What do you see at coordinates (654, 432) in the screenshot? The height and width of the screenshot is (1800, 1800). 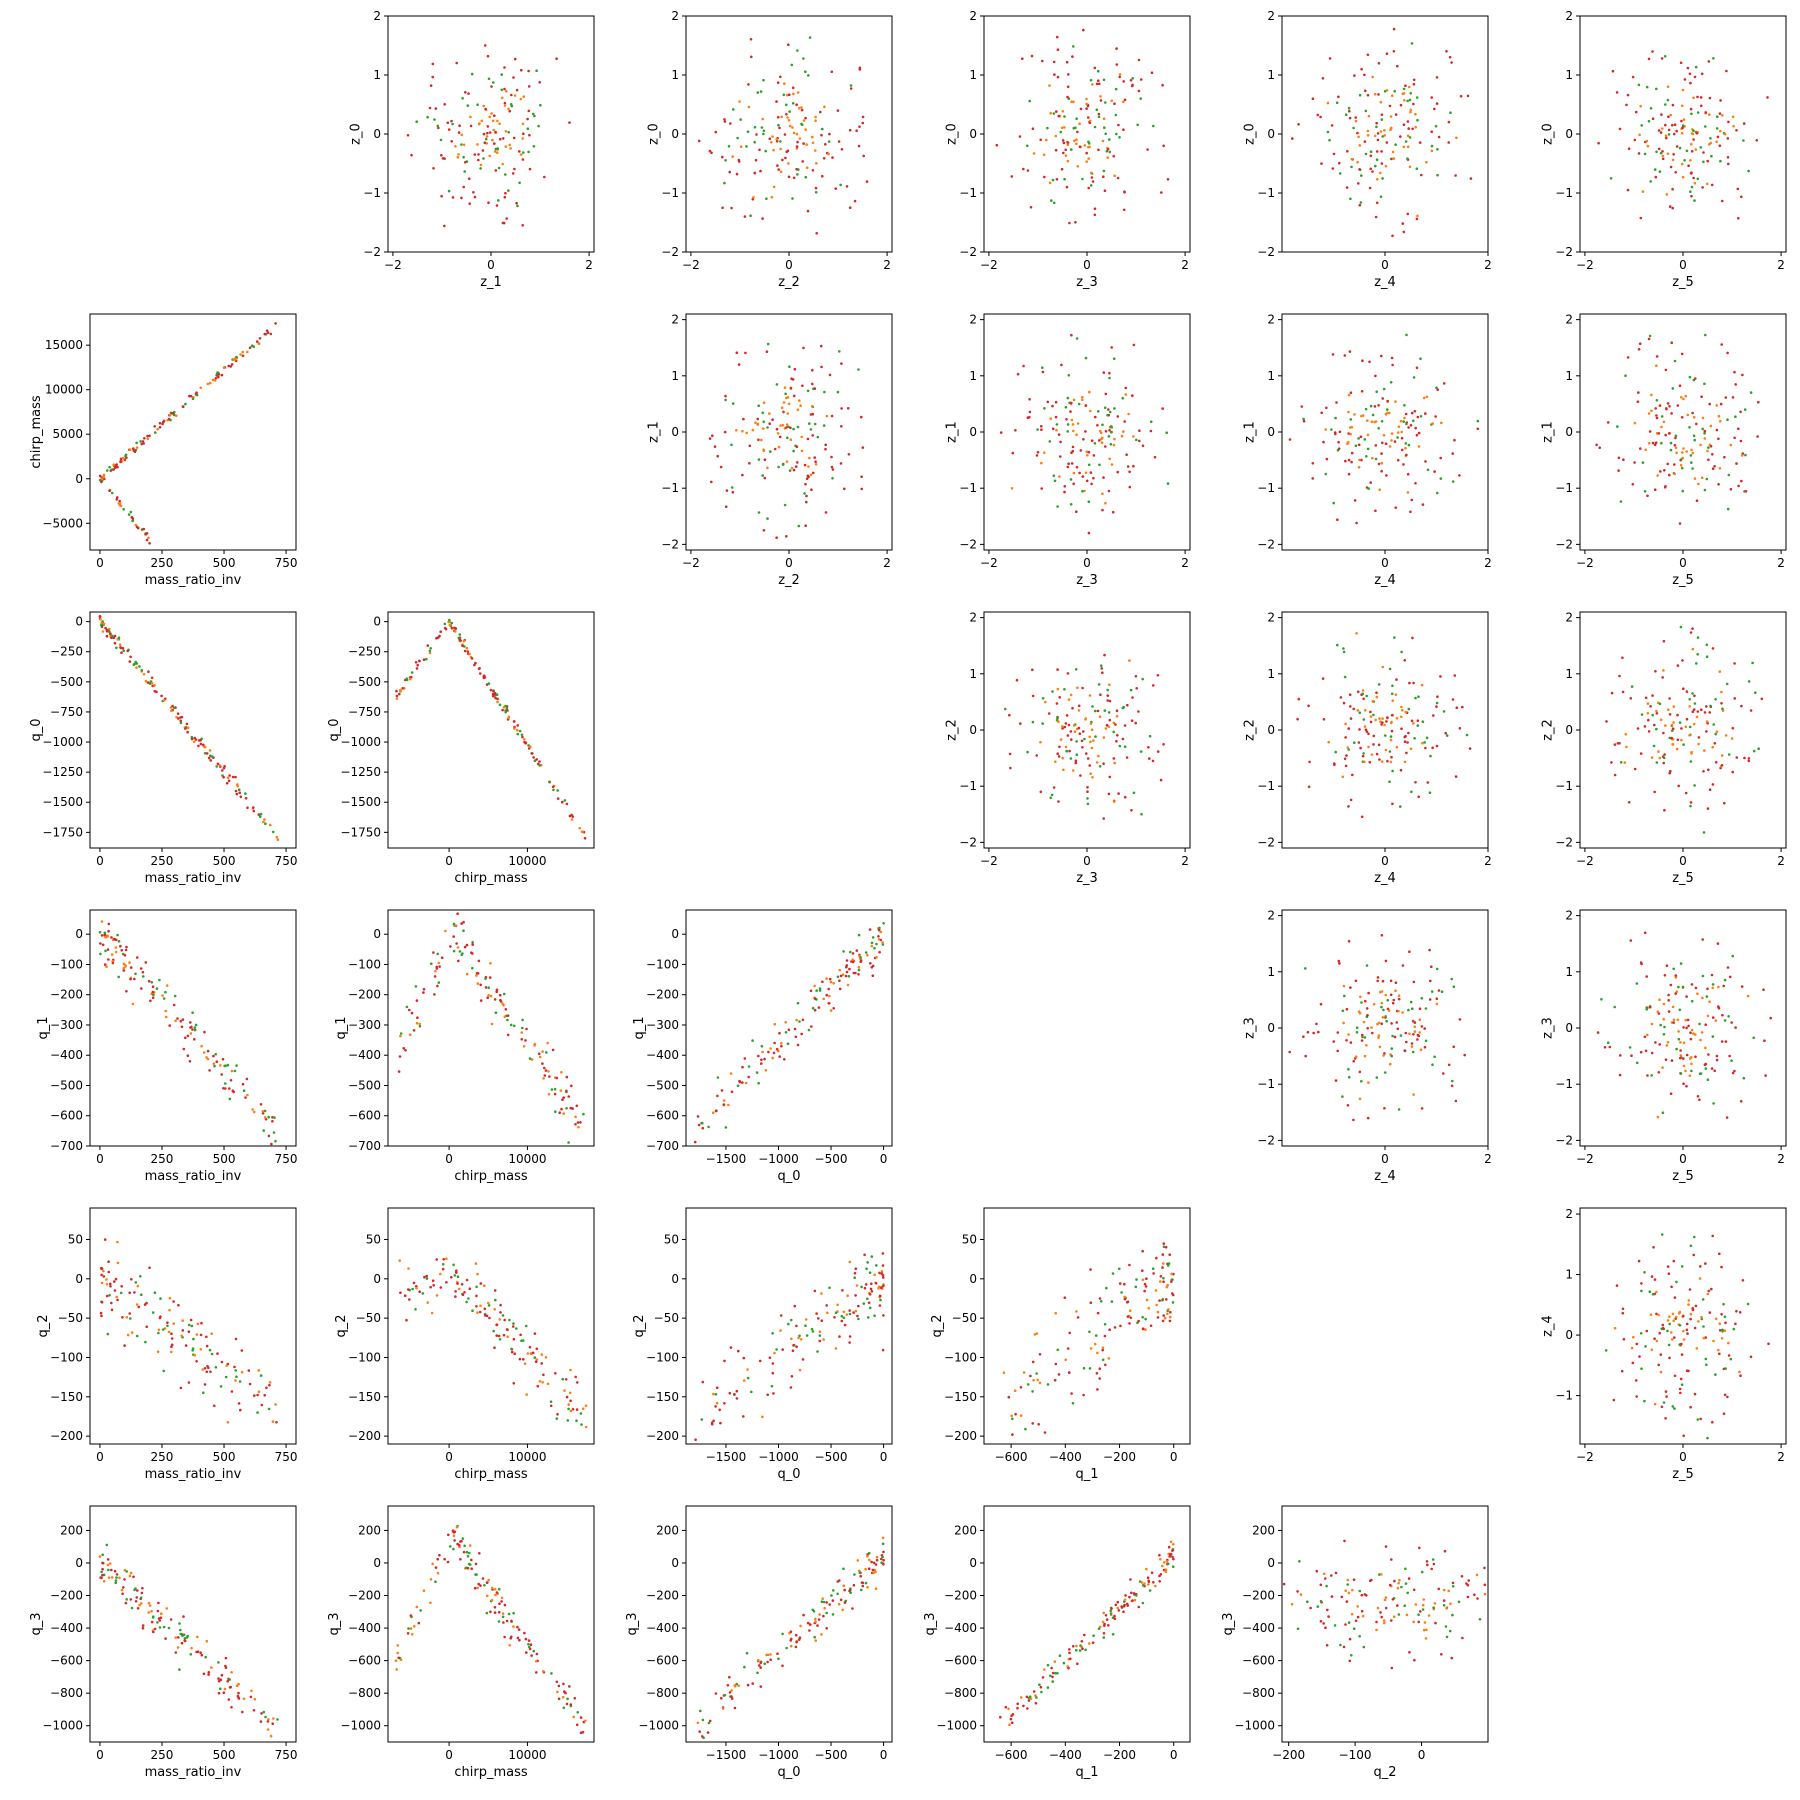 I see `y-axis-label: z_1` at bounding box center [654, 432].